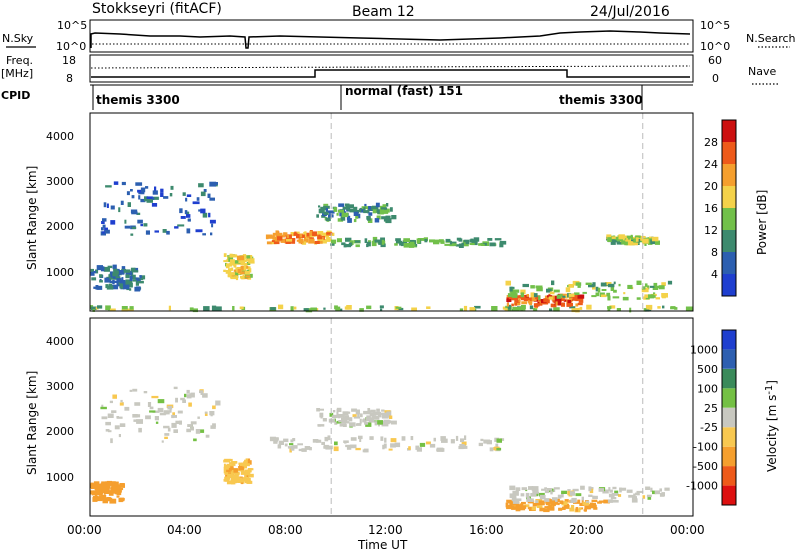 This screenshot has height=554, width=800. What do you see at coordinates (601, 100) in the screenshot?
I see `cpid-segment-3: themis 3300` at bounding box center [601, 100].